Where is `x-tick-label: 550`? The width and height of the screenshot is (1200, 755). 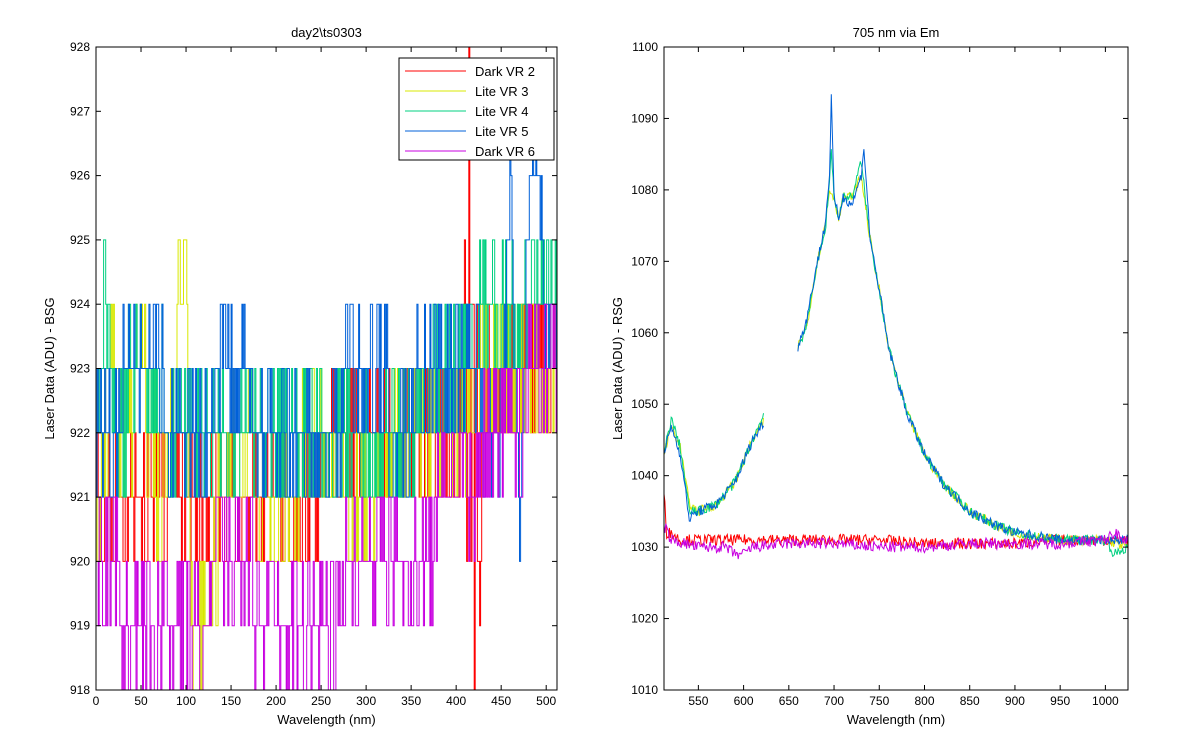
x-tick-label: 550 is located at coordinates (698, 701).